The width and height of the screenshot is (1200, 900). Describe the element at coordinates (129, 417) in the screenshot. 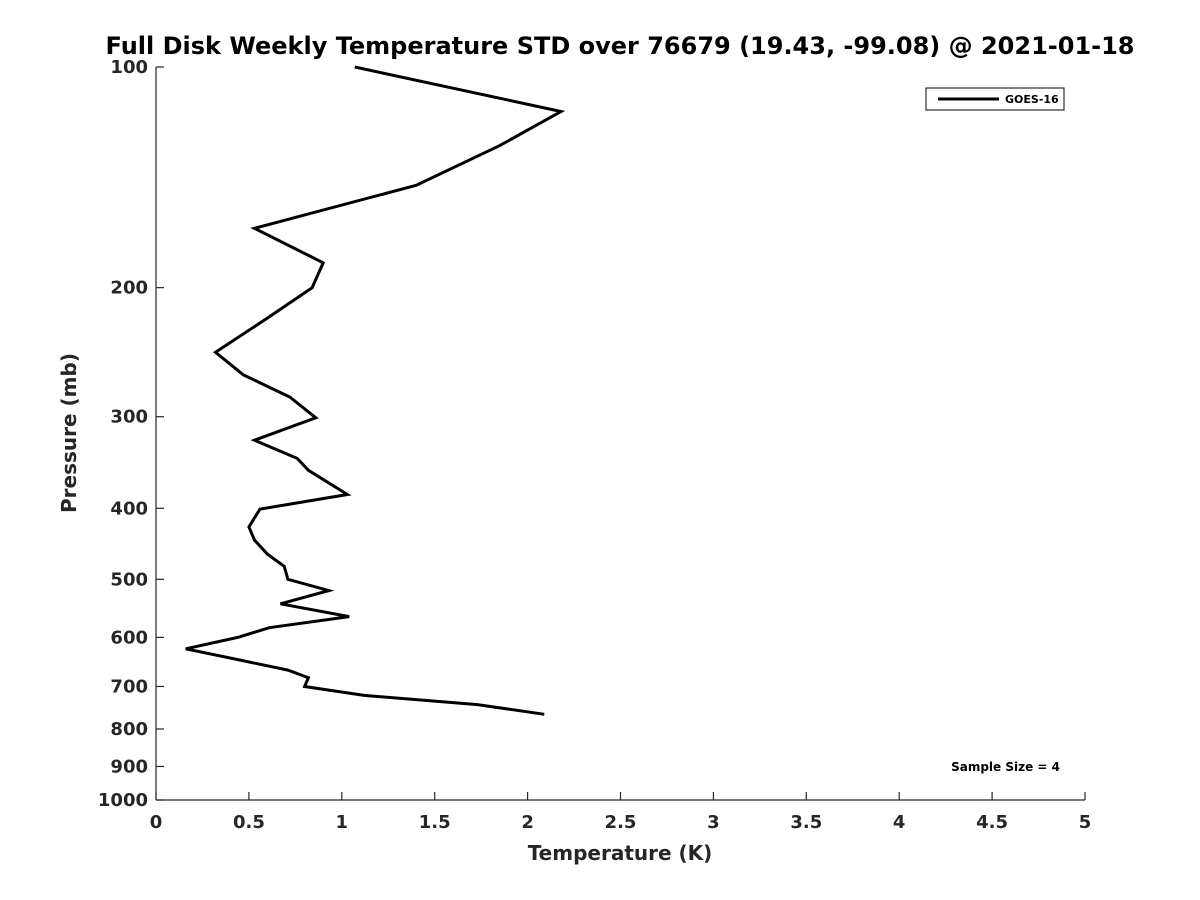

I see `y-tick-label: 300` at that location.